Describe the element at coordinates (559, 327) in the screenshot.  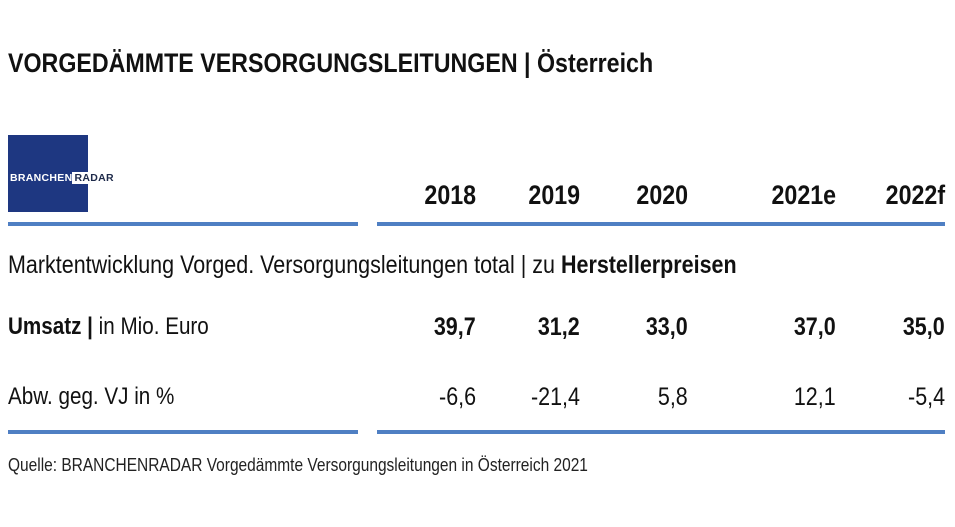
I see `cell: 31,2` at that location.